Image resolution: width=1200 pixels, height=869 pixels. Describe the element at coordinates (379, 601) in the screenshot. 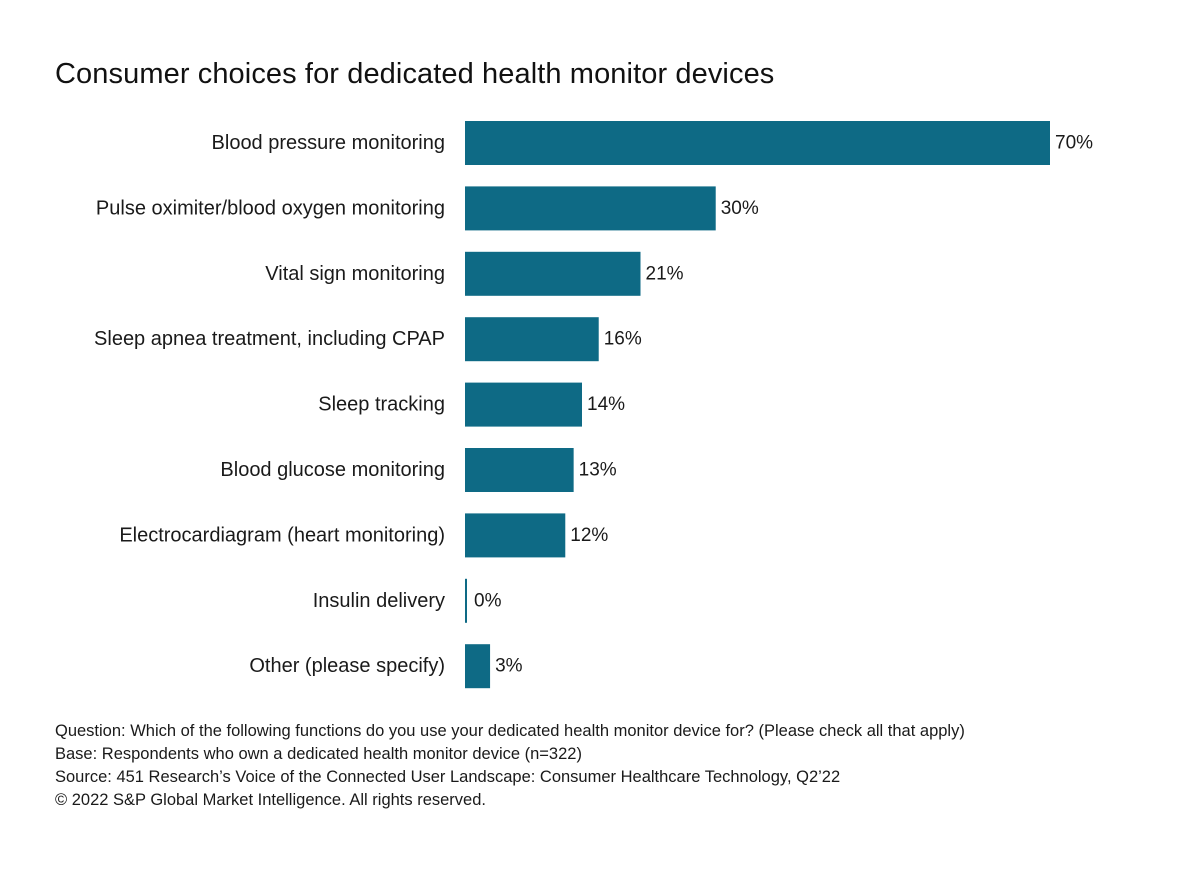

I see `category-label-7: Insulin delivery` at that location.